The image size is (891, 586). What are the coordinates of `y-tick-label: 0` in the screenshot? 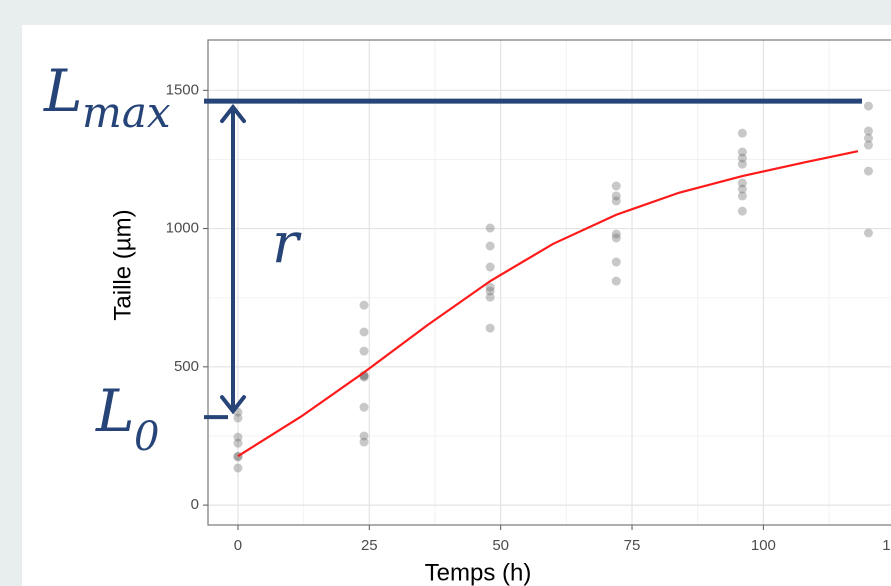 It's located at (195, 504).